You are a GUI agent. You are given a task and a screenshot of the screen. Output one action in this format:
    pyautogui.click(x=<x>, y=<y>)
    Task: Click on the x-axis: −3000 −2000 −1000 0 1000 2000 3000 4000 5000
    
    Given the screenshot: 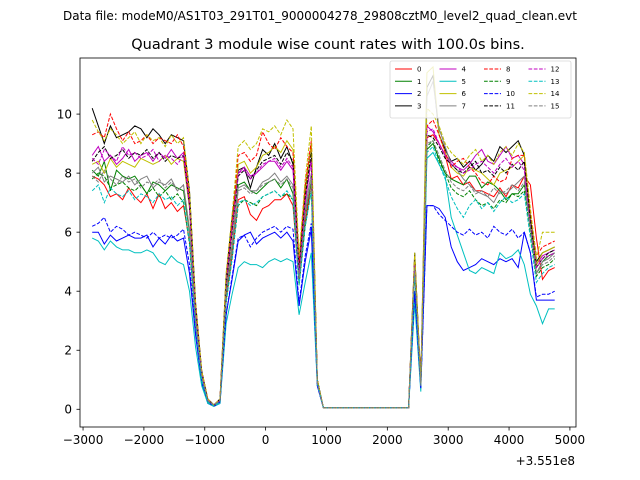 What is the action you would take?
    pyautogui.click(x=324, y=437)
    